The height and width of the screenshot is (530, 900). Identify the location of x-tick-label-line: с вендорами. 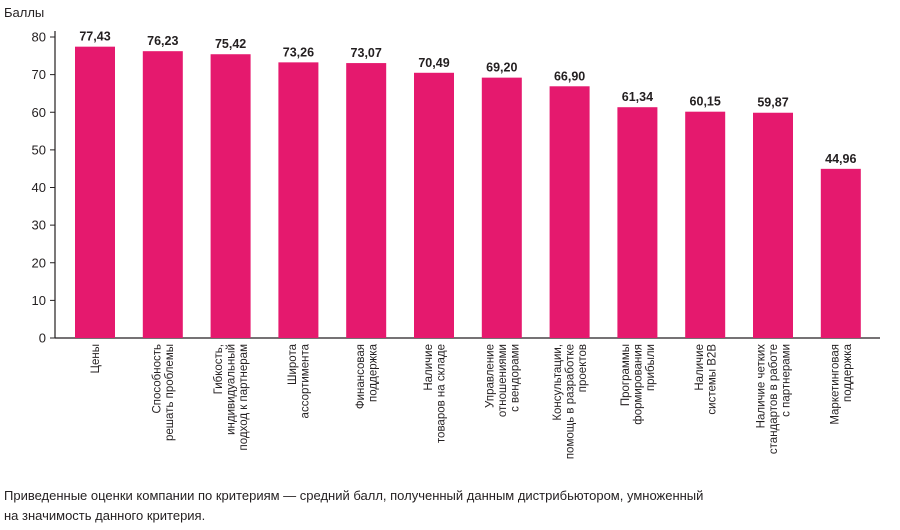
(515, 378).